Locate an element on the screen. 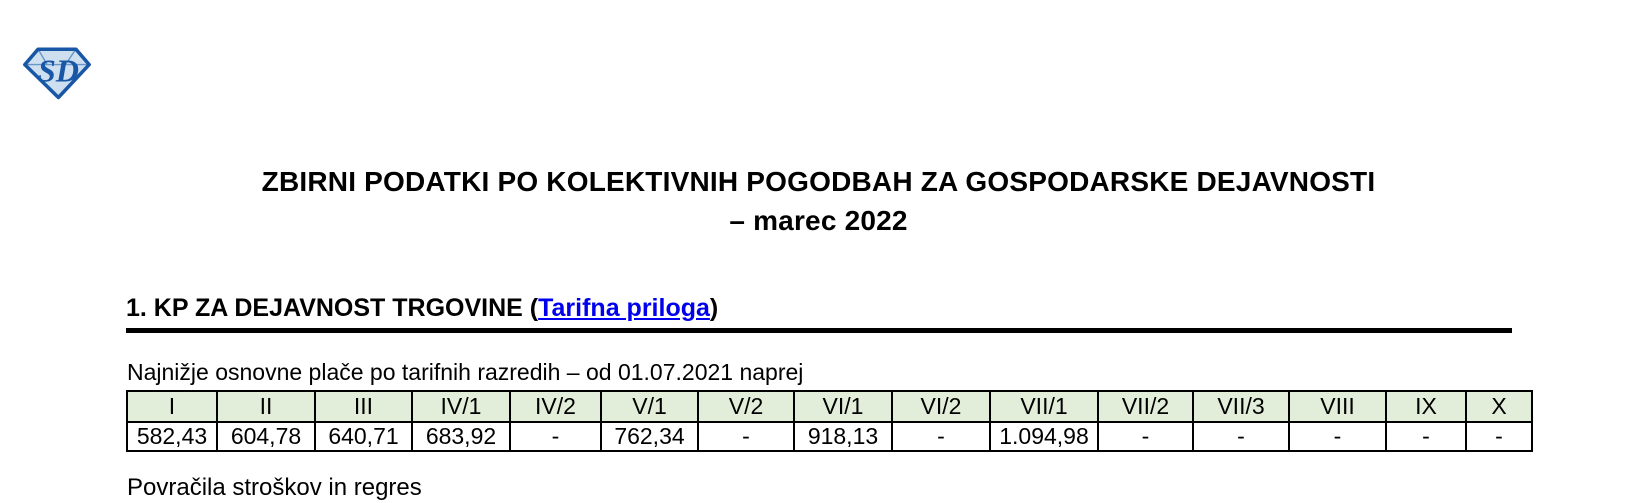 This screenshot has height=503, width=1637. heading-rule-divider is located at coordinates (819, 330).